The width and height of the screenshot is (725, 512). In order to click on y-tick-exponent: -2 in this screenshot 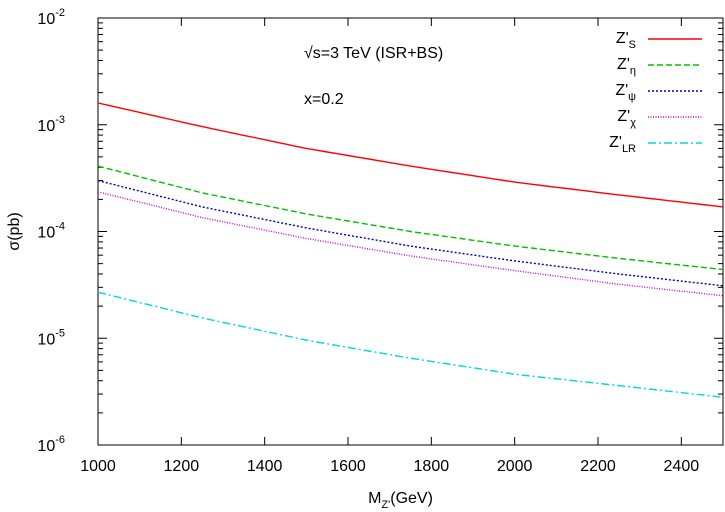, I will do `click(60, 13)`.